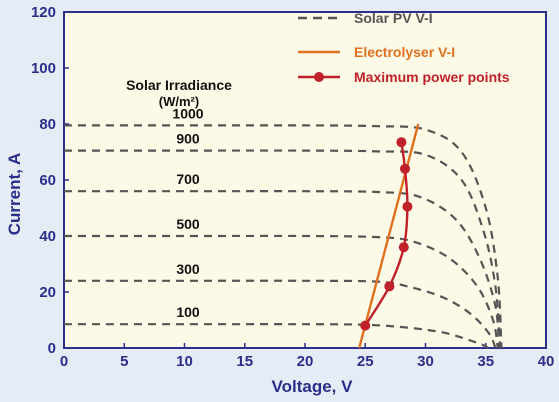  Describe the element at coordinates (14, 194) in the screenshot. I see `y-axis-title: Current, A` at that location.